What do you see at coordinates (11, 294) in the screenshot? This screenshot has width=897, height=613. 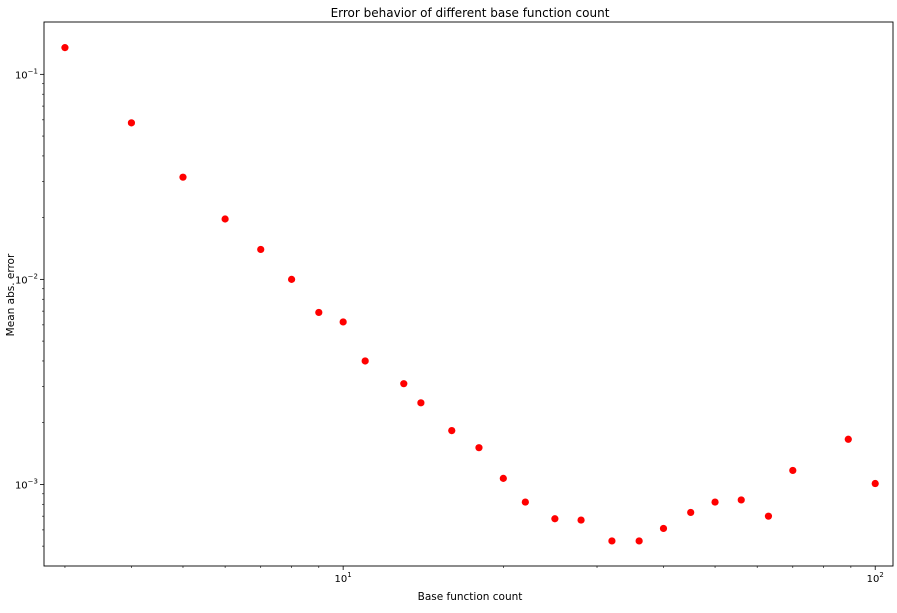 I see `y-axis-label: Mean abs. error` at bounding box center [11, 294].